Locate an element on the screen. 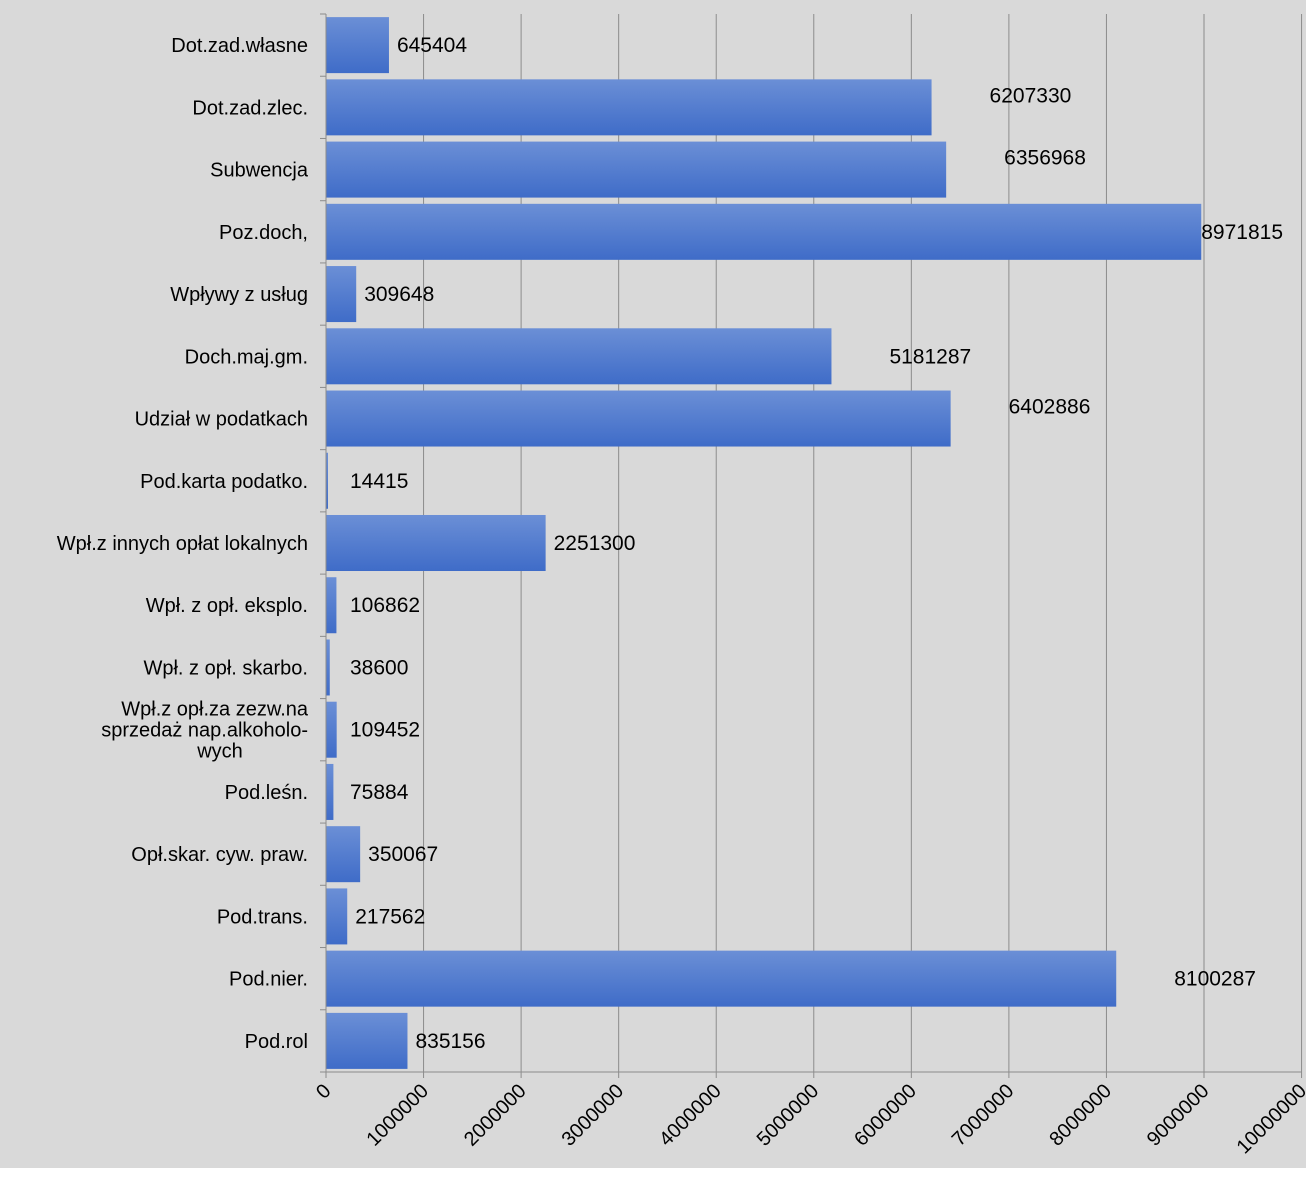 The image size is (1306, 1178). category-label-line: Wpł.z opł.za zezw.na is located at coordinates (215, 710).